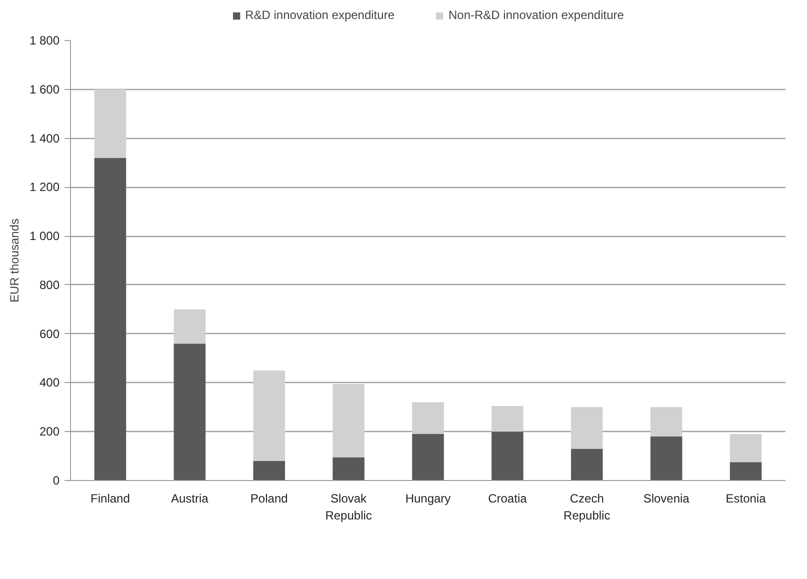 This screenshot has width=807, height=579. Describe the element at coordinates (428, 499) in the screenshot. I see `x-tick-label: Hungary` at that location.